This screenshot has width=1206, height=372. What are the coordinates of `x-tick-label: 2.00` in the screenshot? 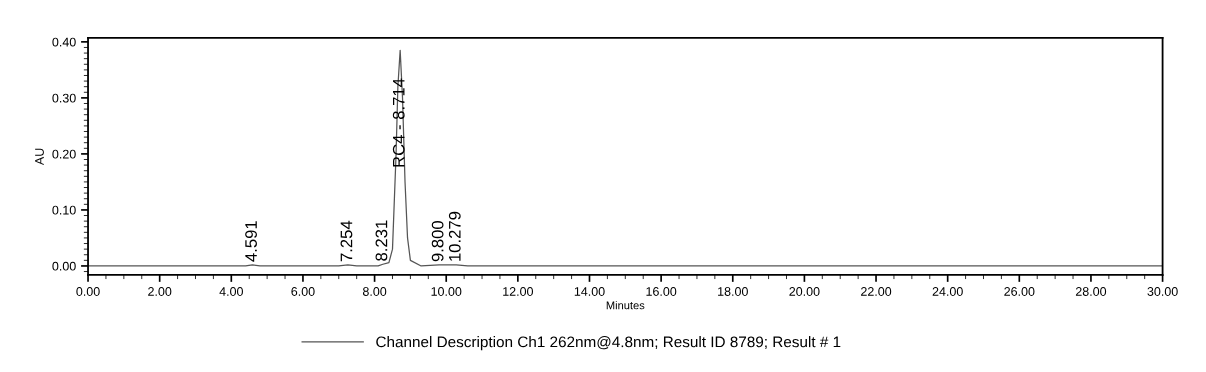 It's located at (160, 291).